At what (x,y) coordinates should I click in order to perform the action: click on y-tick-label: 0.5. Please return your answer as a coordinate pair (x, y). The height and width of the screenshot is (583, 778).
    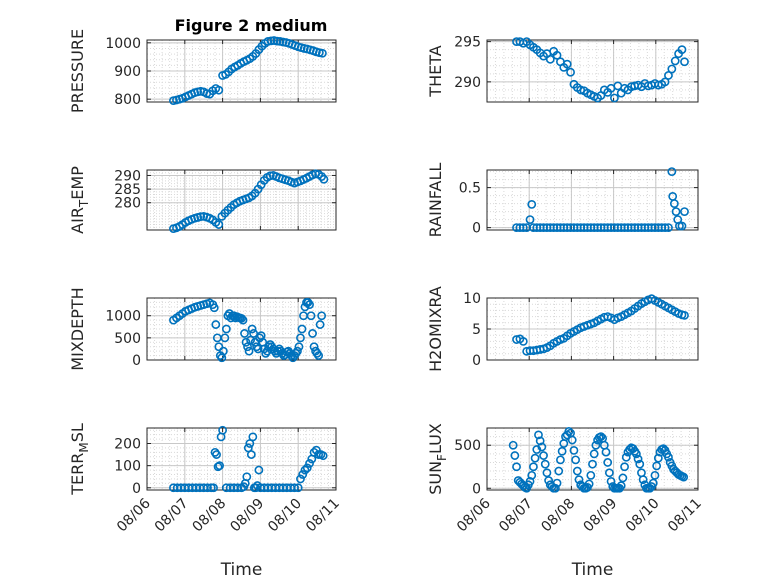
    Looking at the image, I should click on (470, 189).